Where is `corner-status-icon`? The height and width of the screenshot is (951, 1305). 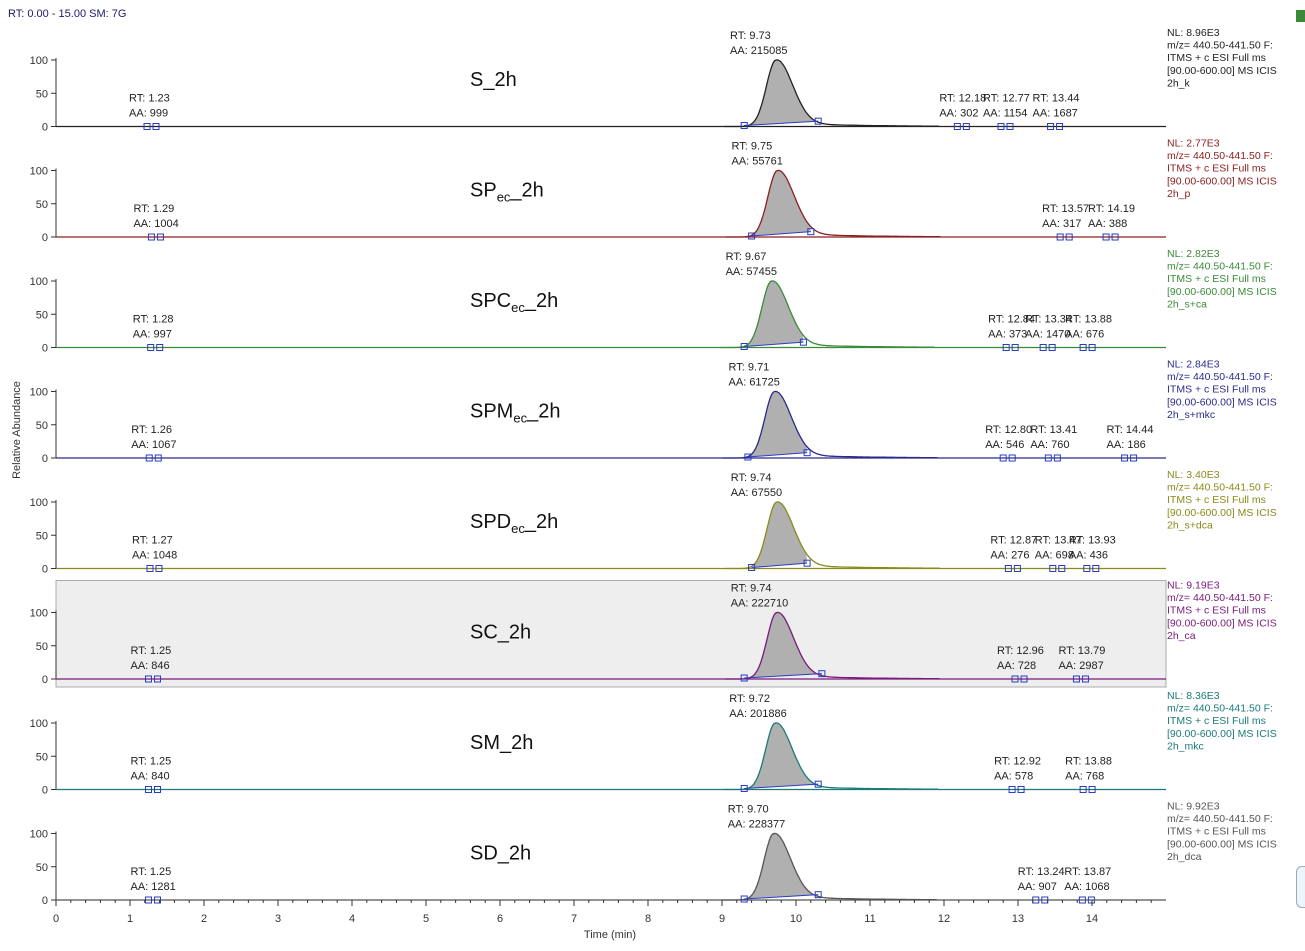 corner-status-icon is located at coordinates (1300, 16).